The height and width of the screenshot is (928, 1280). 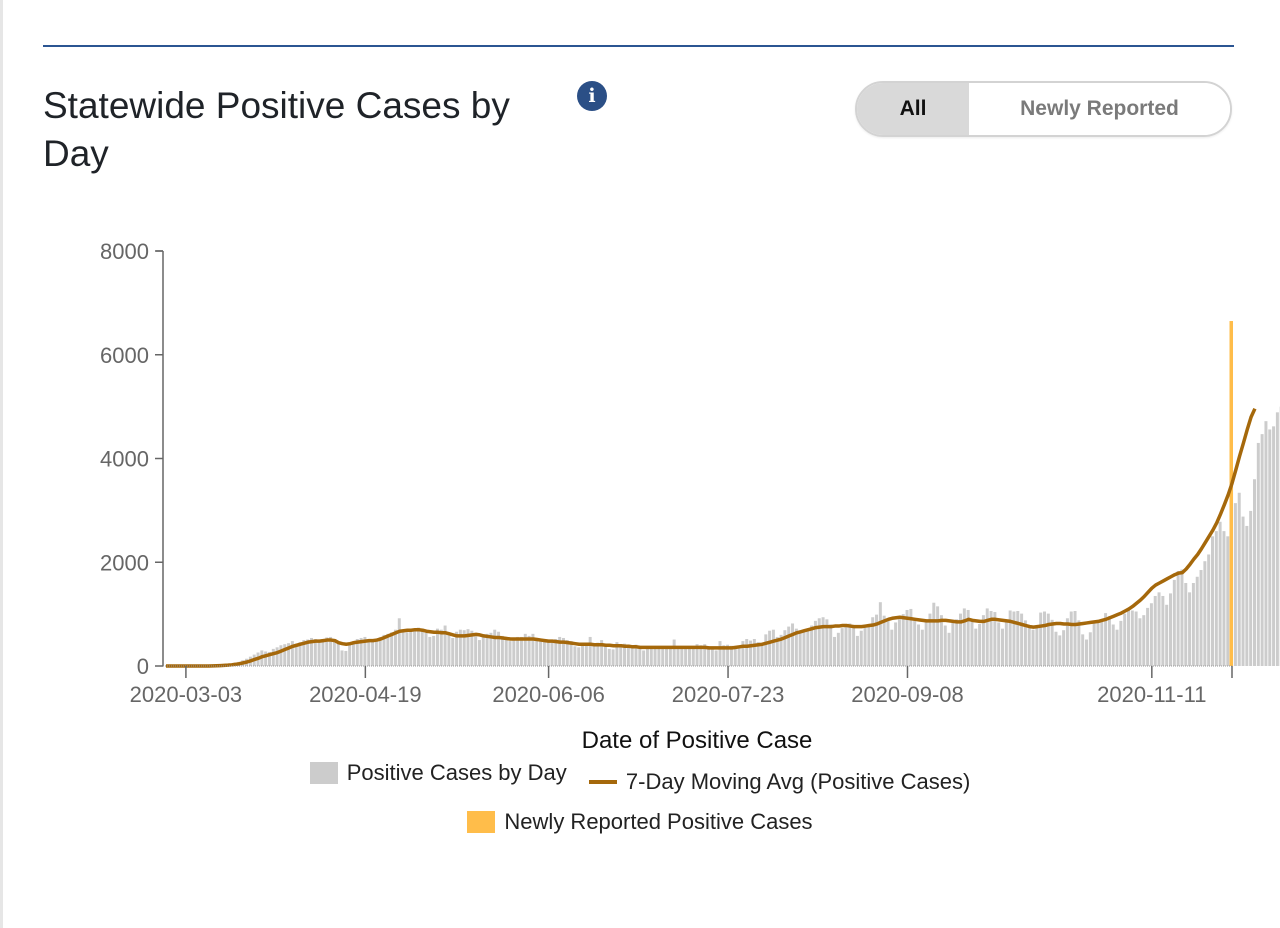 What do you see at coordinates (592, 96) in the screenshot?
I see `info-icon: i` at bounding box center [592, 96].